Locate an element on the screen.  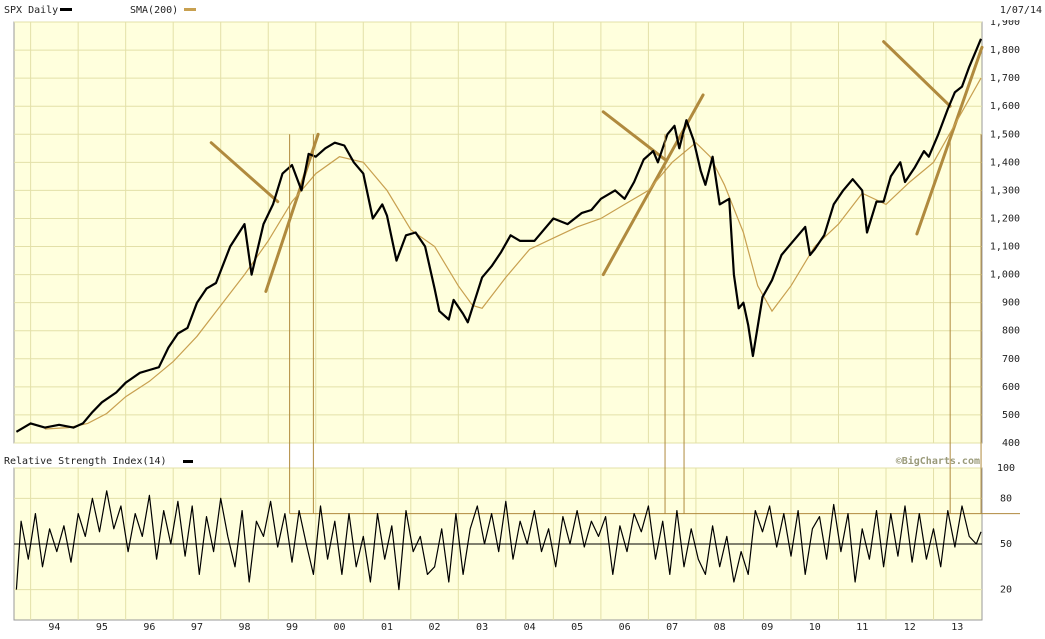
sma-label: SMA(200) is located at coordinates (154, 10).